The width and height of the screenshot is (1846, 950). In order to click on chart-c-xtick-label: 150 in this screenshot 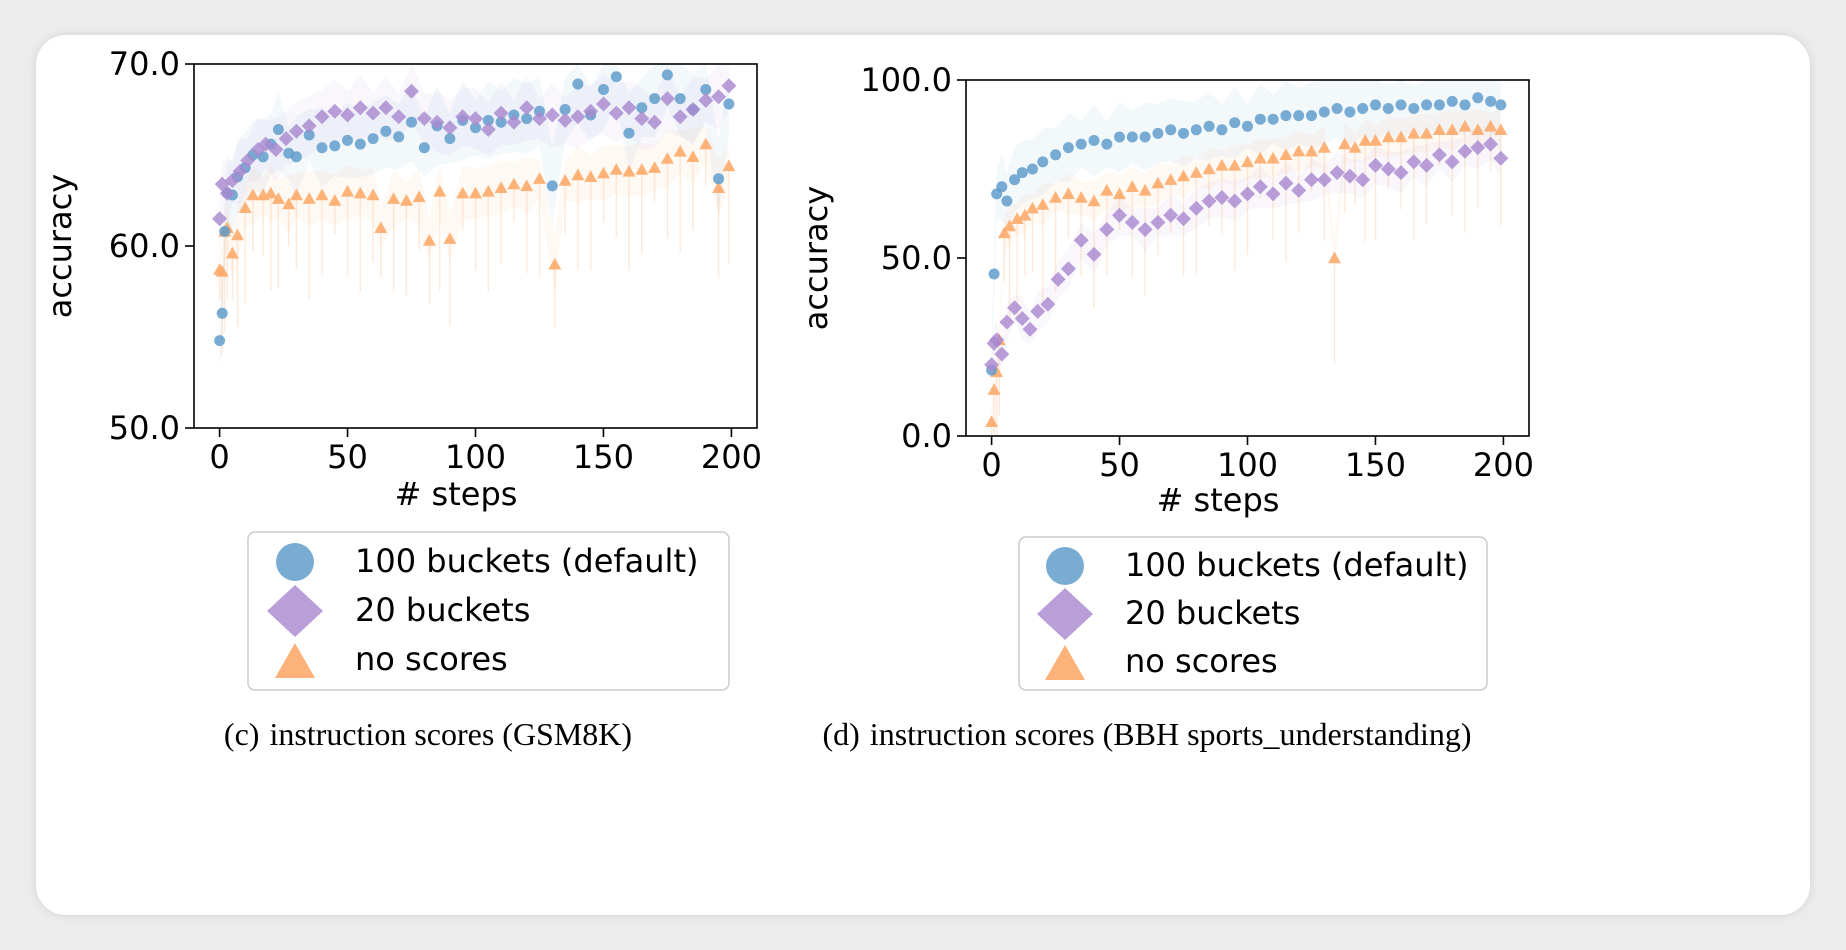, I will do `click(603, 457)`.